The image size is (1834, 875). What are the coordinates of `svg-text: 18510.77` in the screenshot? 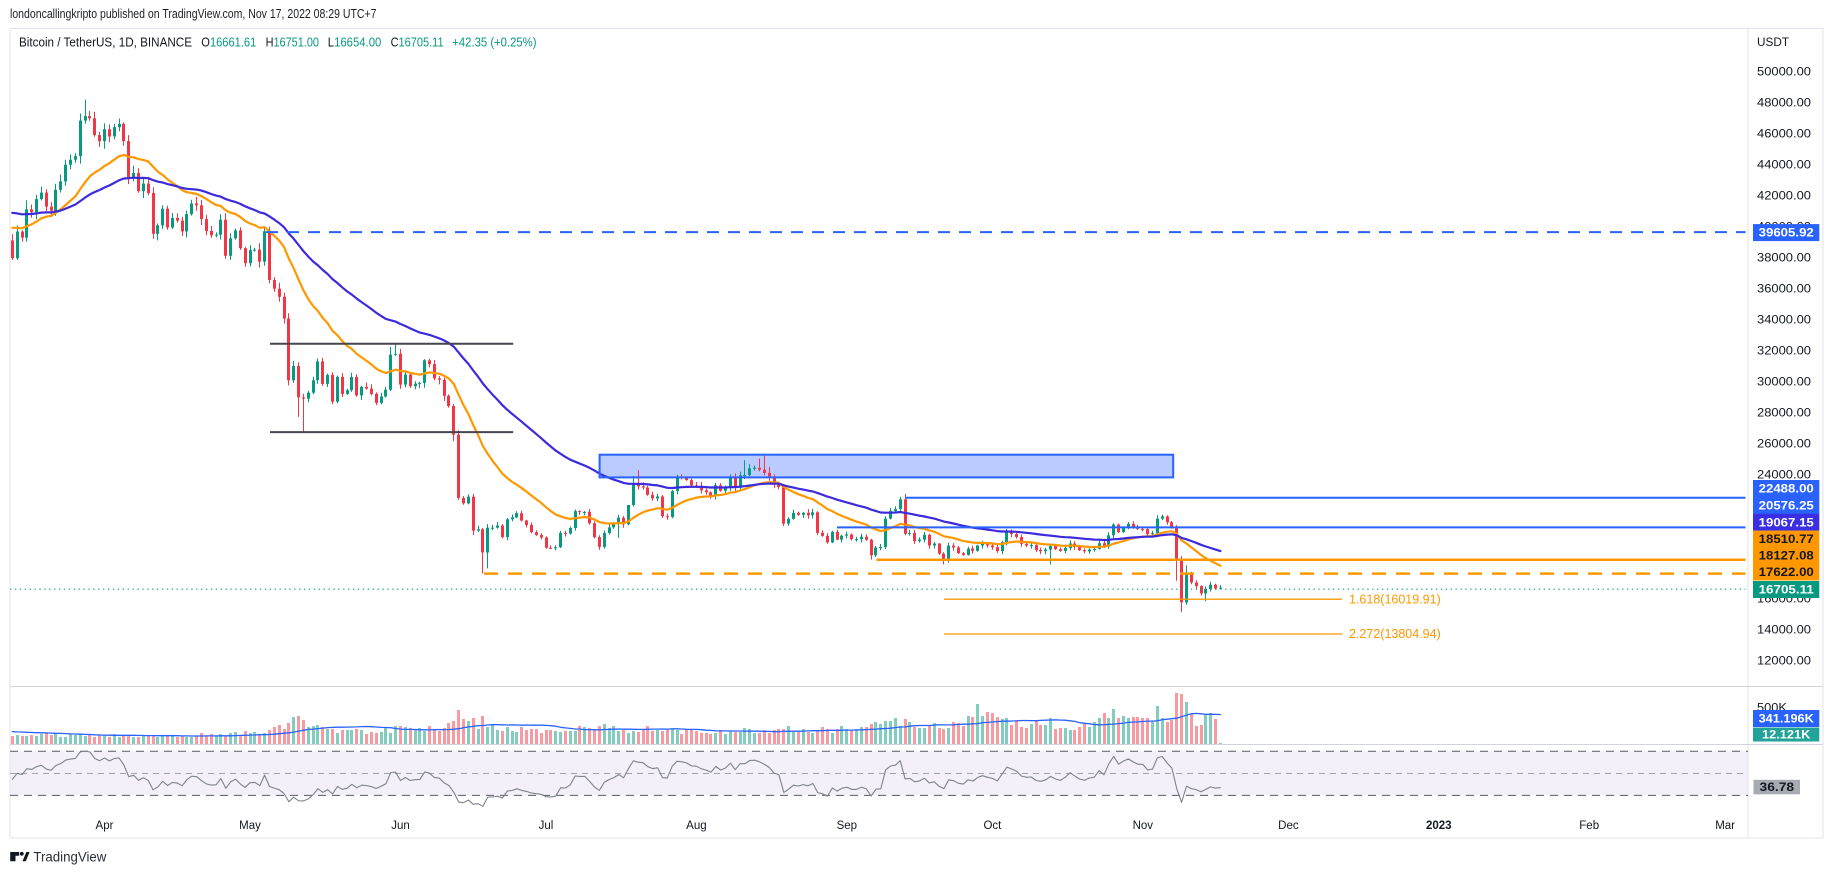 It's located at (1786, 540).